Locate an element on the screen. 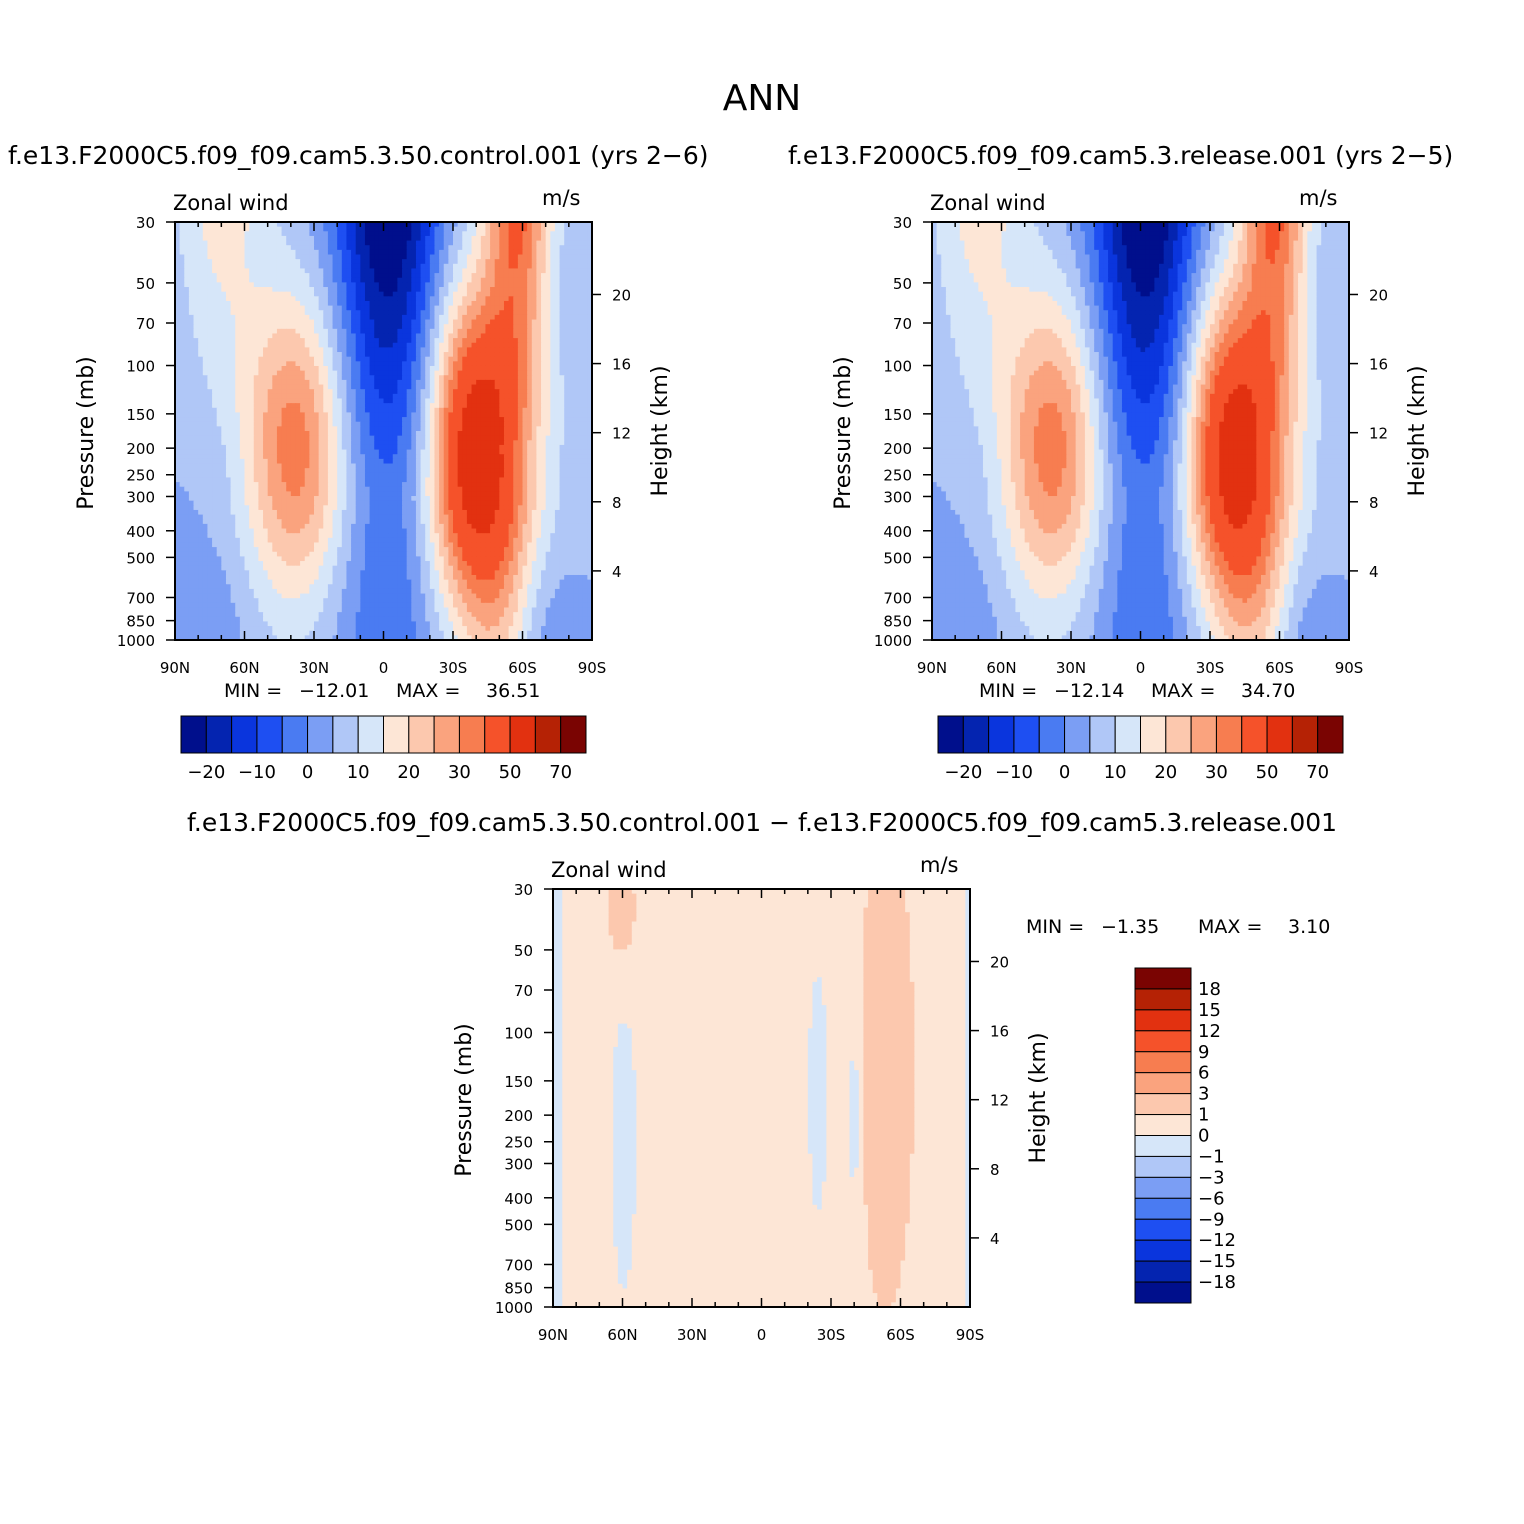  figure-title: ANN is located at coordinates (762, 98).